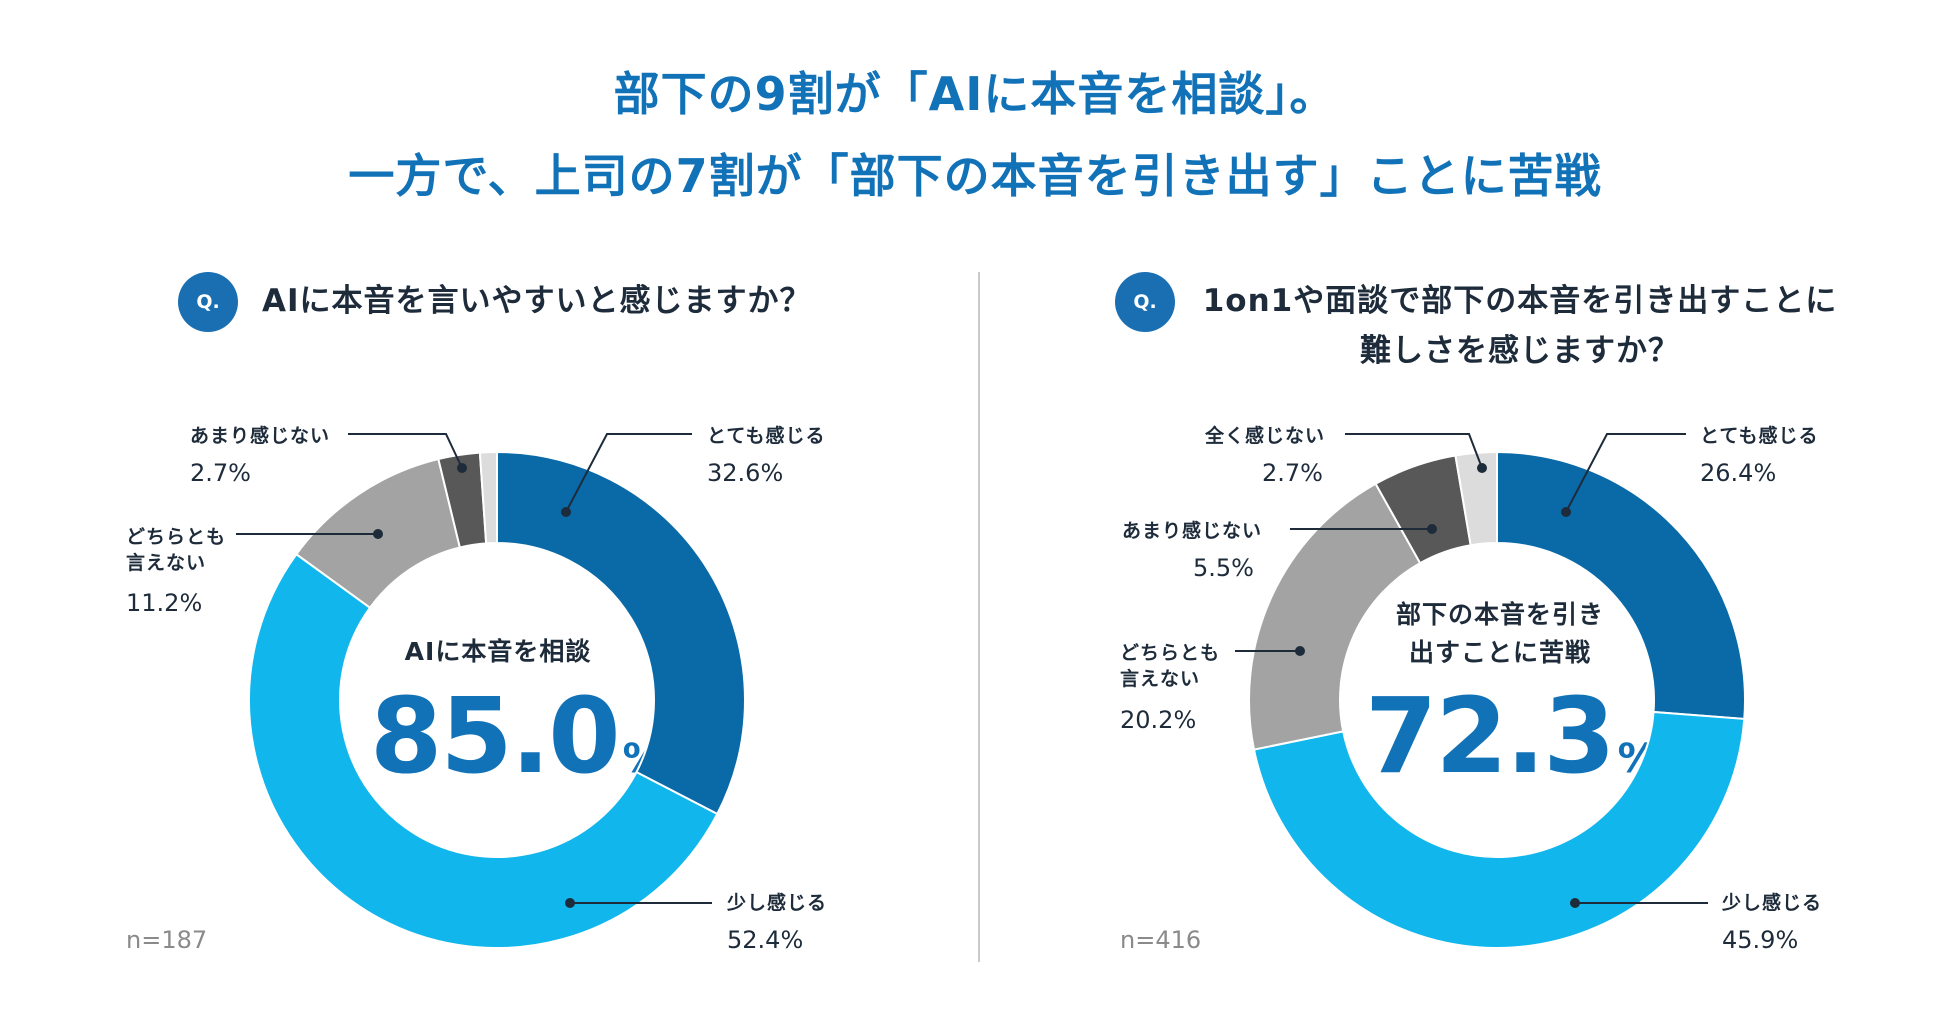  What do you see at coordinates (1490, 736) in the screenshot?
I see `center-number-right: 72.3` at bounding box center [1490, 736].